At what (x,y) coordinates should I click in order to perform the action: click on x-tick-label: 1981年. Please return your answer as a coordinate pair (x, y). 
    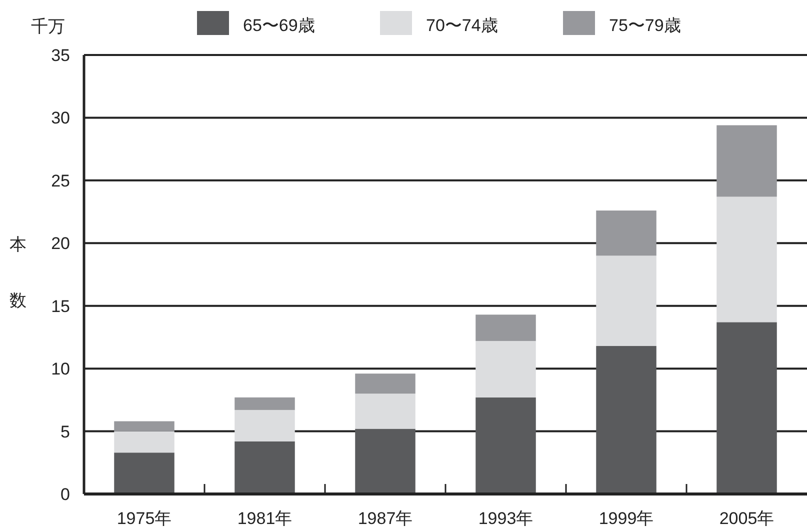
    Looking at the image, I should click on (264, 518).